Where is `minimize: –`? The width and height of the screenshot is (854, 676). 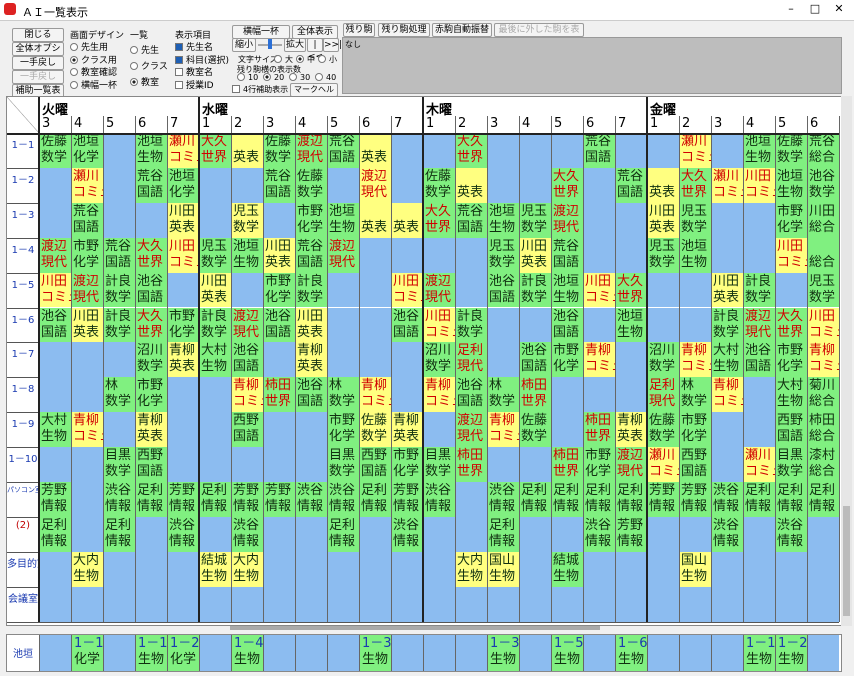
minimize: – is located at coordinates (791, 8).